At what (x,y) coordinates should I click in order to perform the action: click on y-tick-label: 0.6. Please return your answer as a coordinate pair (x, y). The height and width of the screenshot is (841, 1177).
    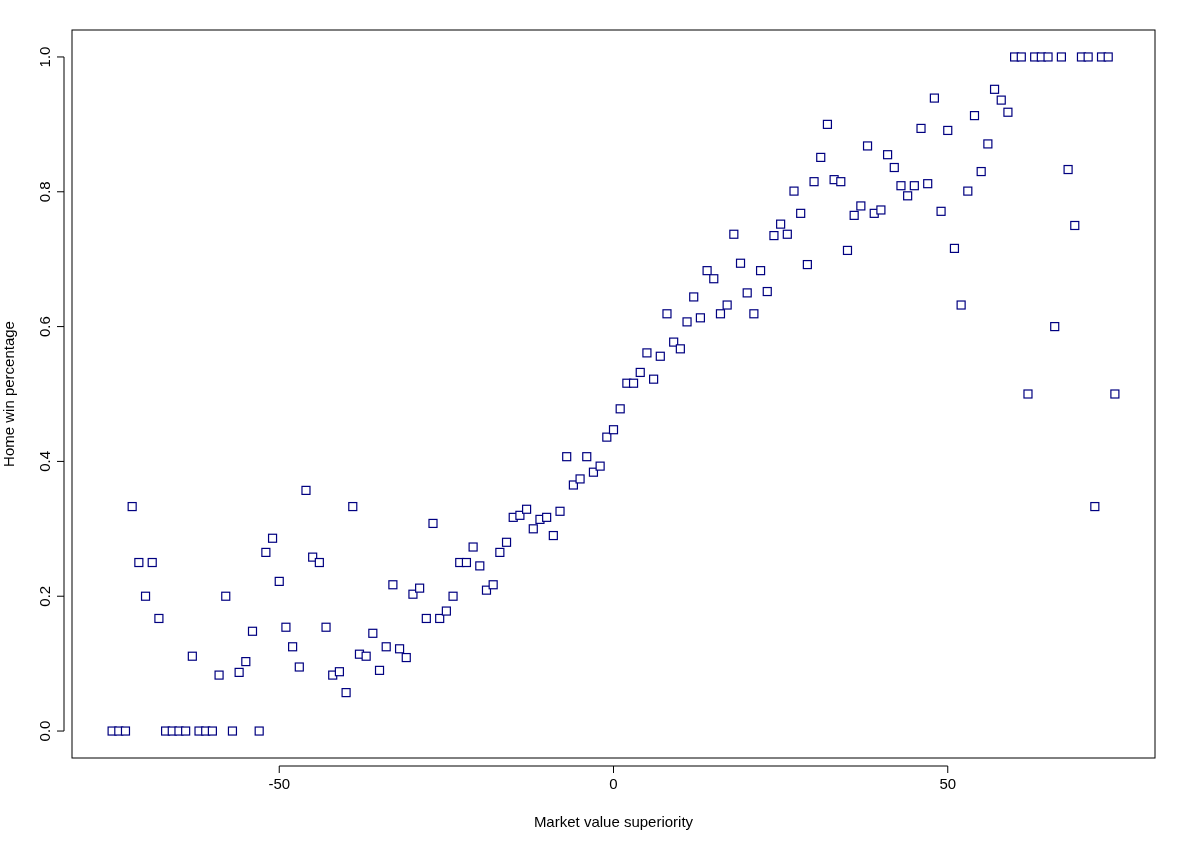
    Looking at the image, I should click on (44, 327).